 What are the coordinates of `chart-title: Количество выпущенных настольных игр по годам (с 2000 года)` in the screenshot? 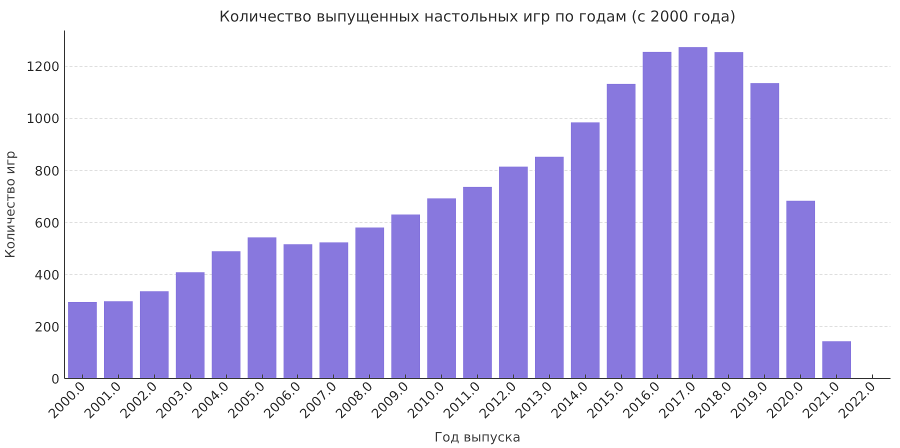 It's located at (477, 17).